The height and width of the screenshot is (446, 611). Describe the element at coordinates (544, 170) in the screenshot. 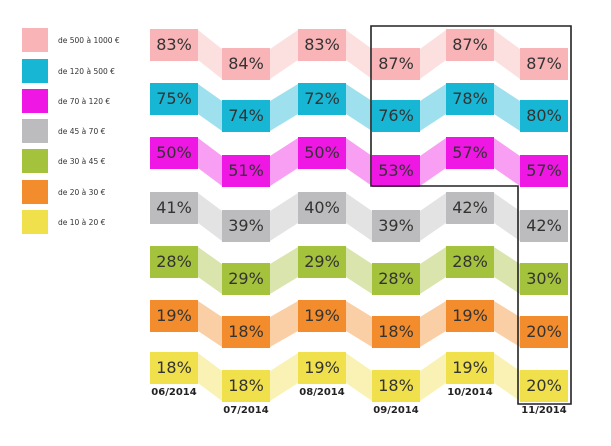

I see `value-label: 57%` at that location.